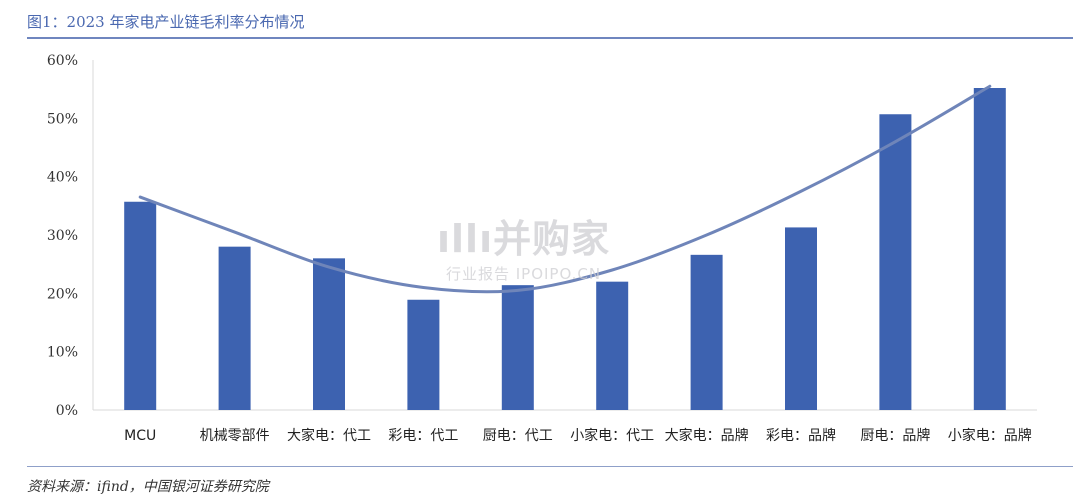  I want to click on x-tick-label: 小家电：代工, so click(612, 435).